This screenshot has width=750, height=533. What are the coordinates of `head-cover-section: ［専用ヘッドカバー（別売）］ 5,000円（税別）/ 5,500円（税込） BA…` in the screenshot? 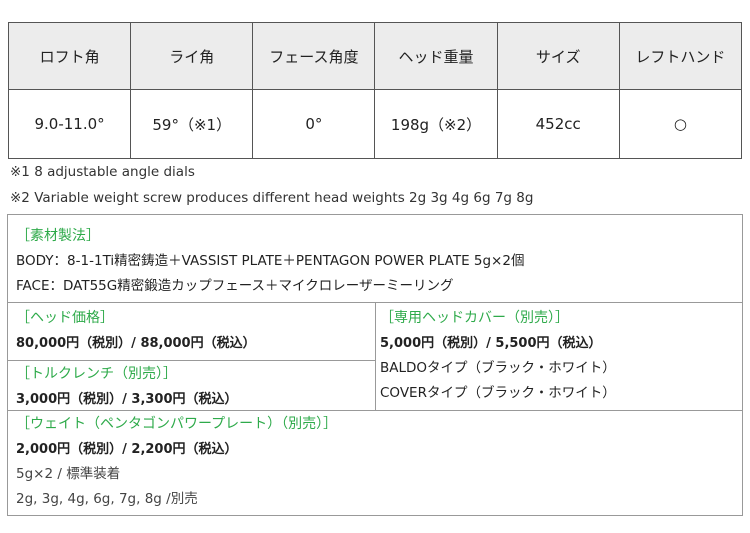 It's located at (559, 356).